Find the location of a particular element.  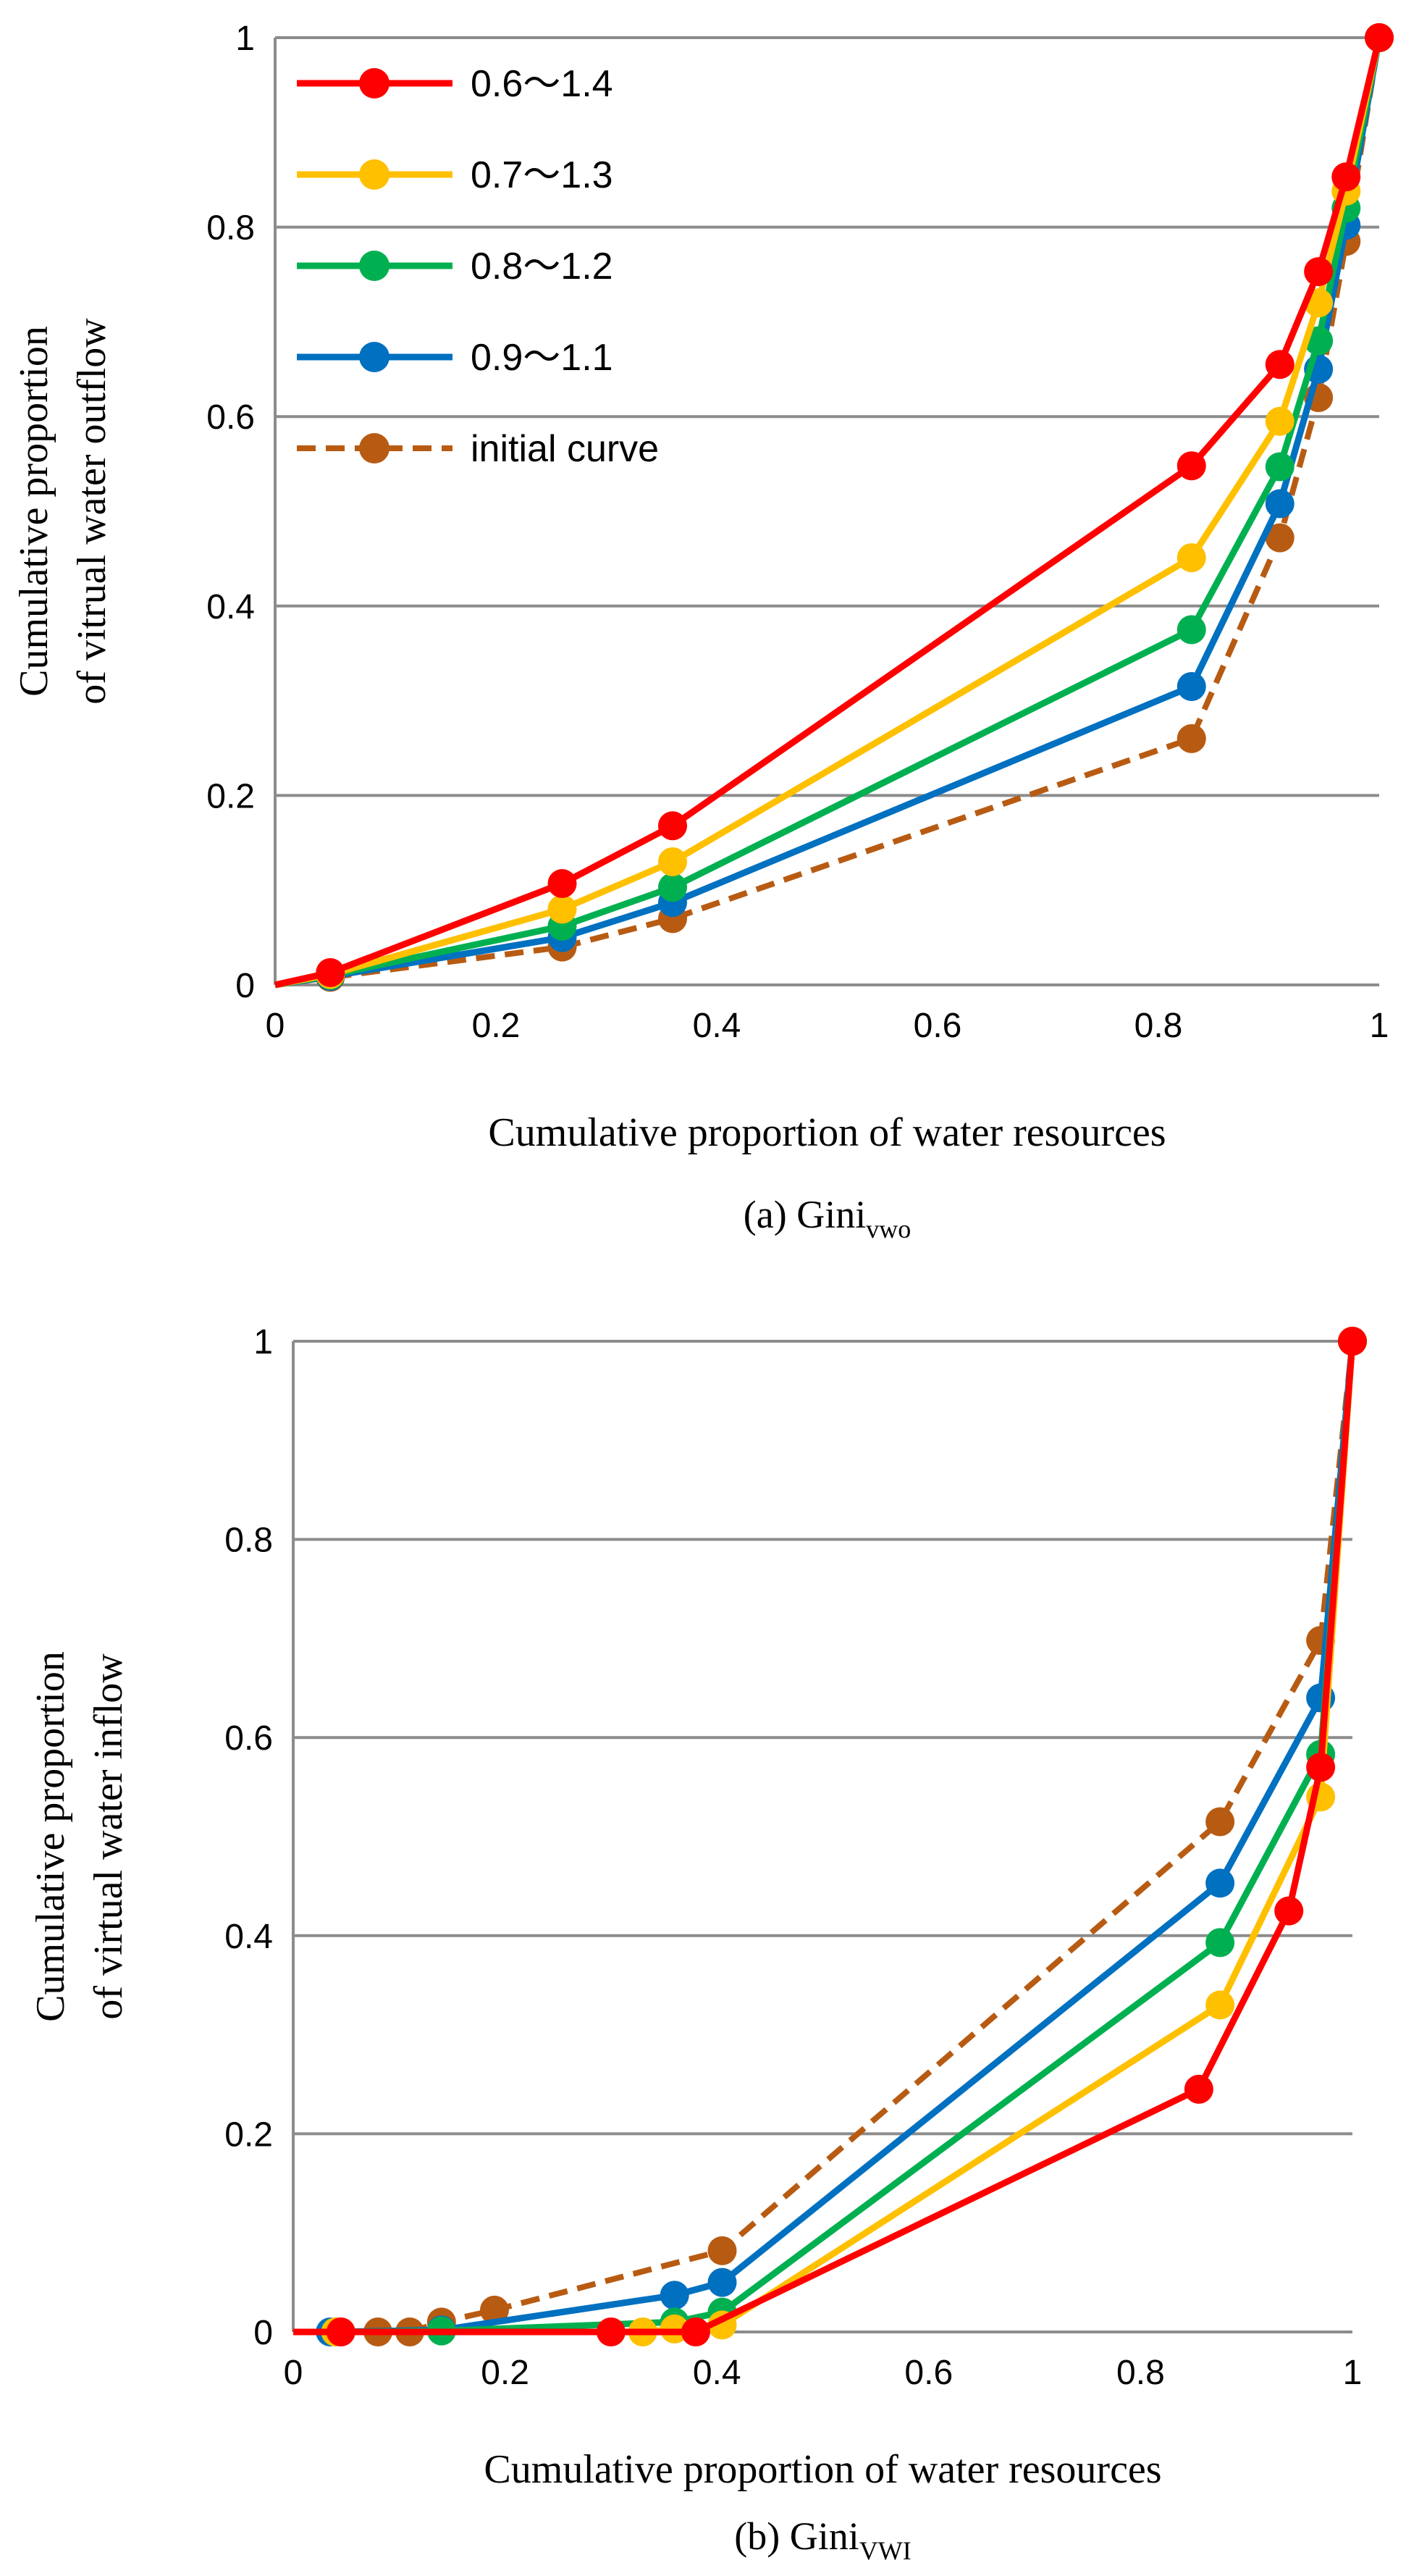

legend-label: initial curve is located at coordinates (565, 449).